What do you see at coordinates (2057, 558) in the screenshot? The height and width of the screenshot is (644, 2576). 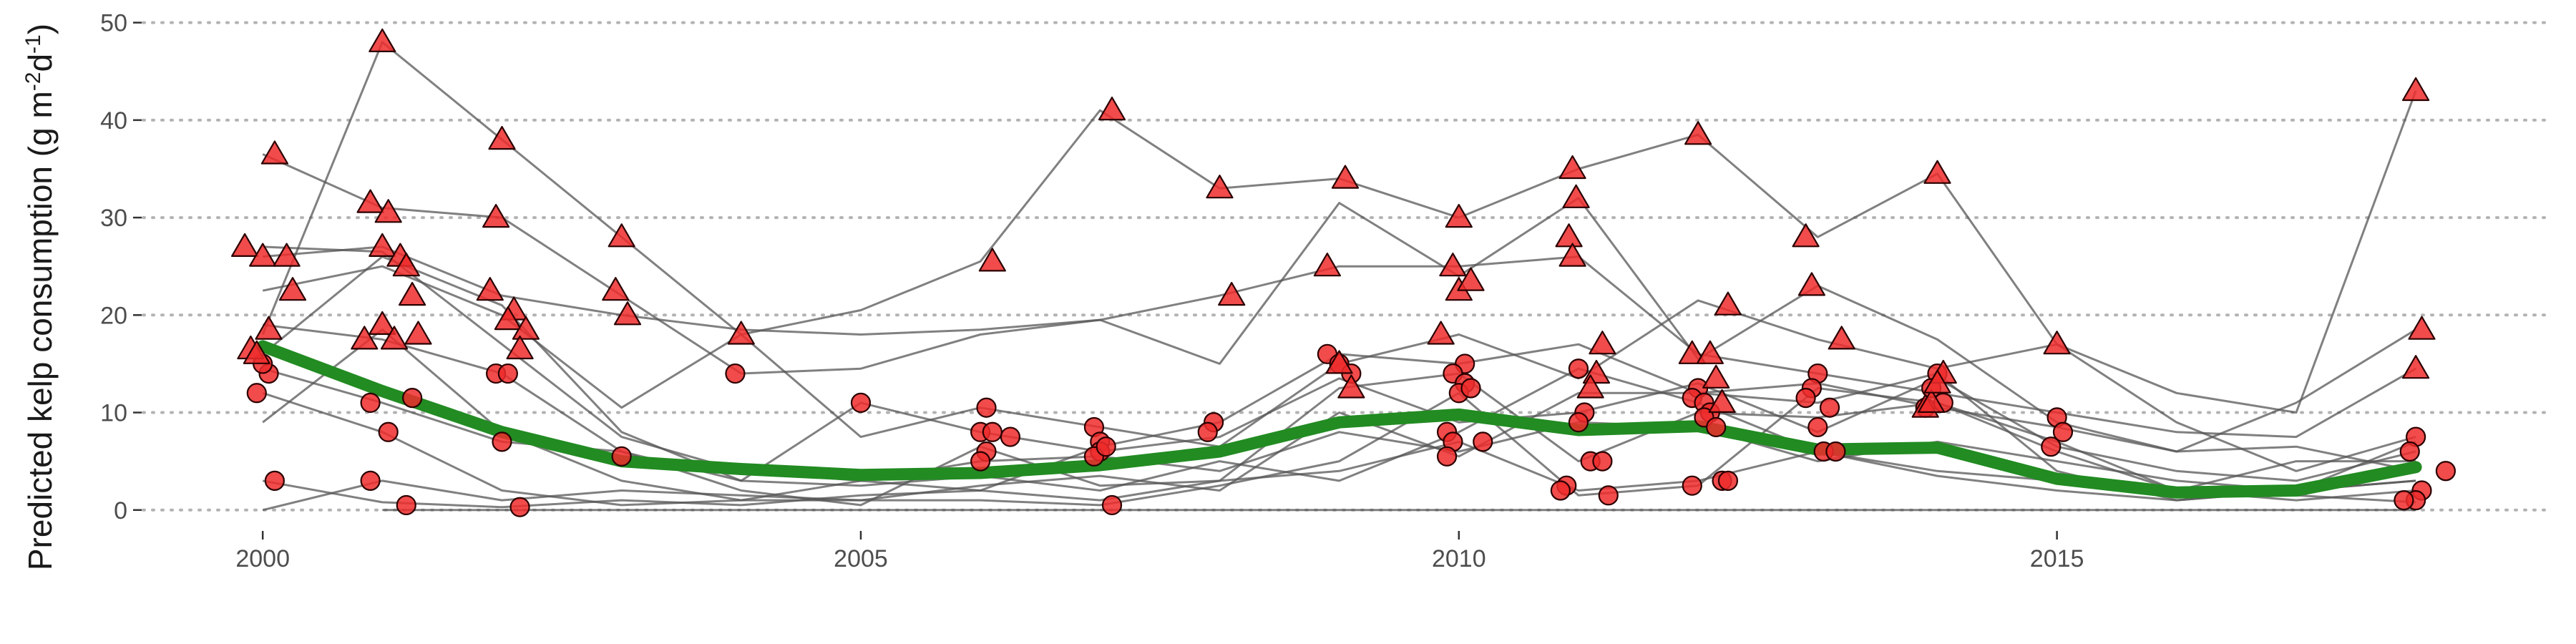 I see `x-tick-label: 2015` at bounding box center [2057, 558].